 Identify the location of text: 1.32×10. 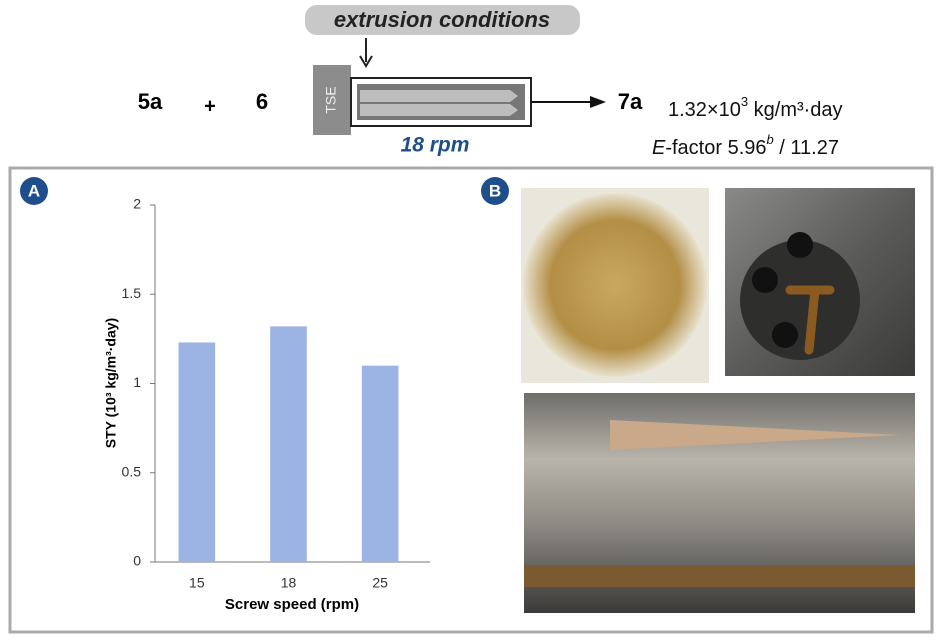
(704, 110).